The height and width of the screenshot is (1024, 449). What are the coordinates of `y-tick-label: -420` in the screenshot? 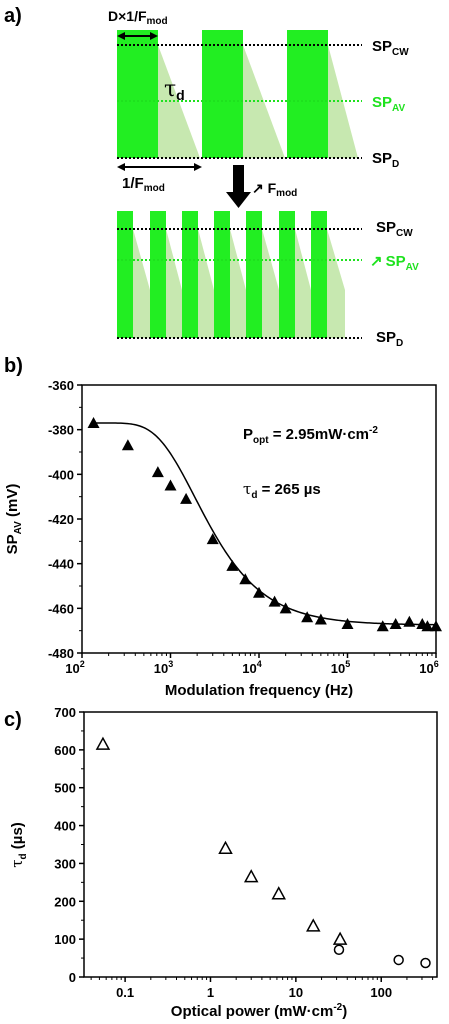 It's located at (61, 519).